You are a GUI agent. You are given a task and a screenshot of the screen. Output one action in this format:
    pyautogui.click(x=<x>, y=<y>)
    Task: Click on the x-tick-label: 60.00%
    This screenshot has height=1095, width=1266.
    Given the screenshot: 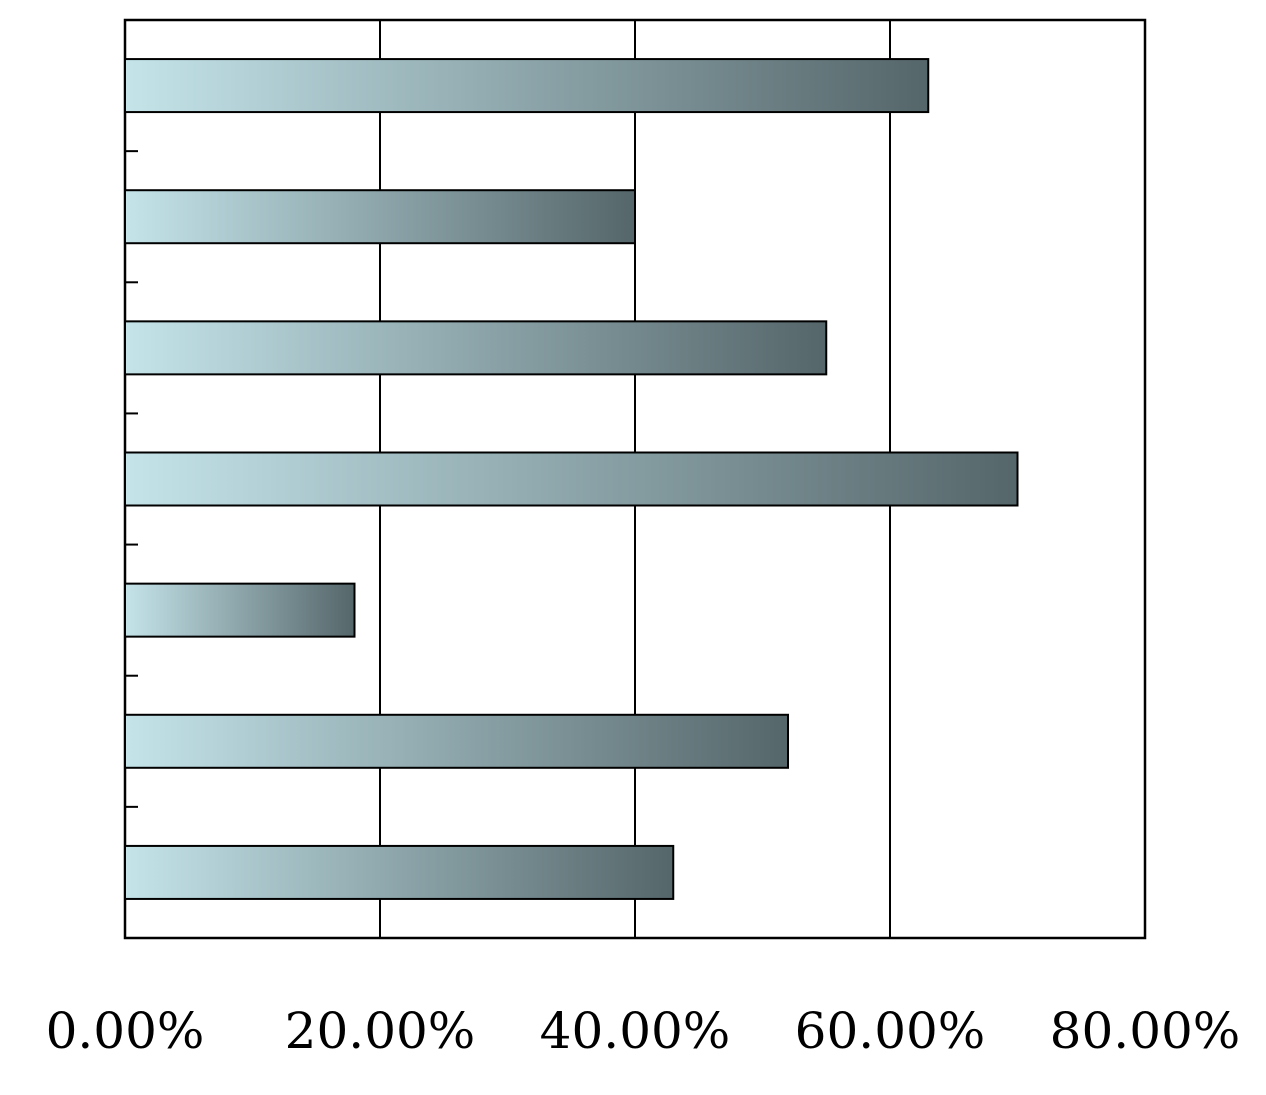 What is the action you would take?
    pyautogui.click(x=890, y=1031)
    